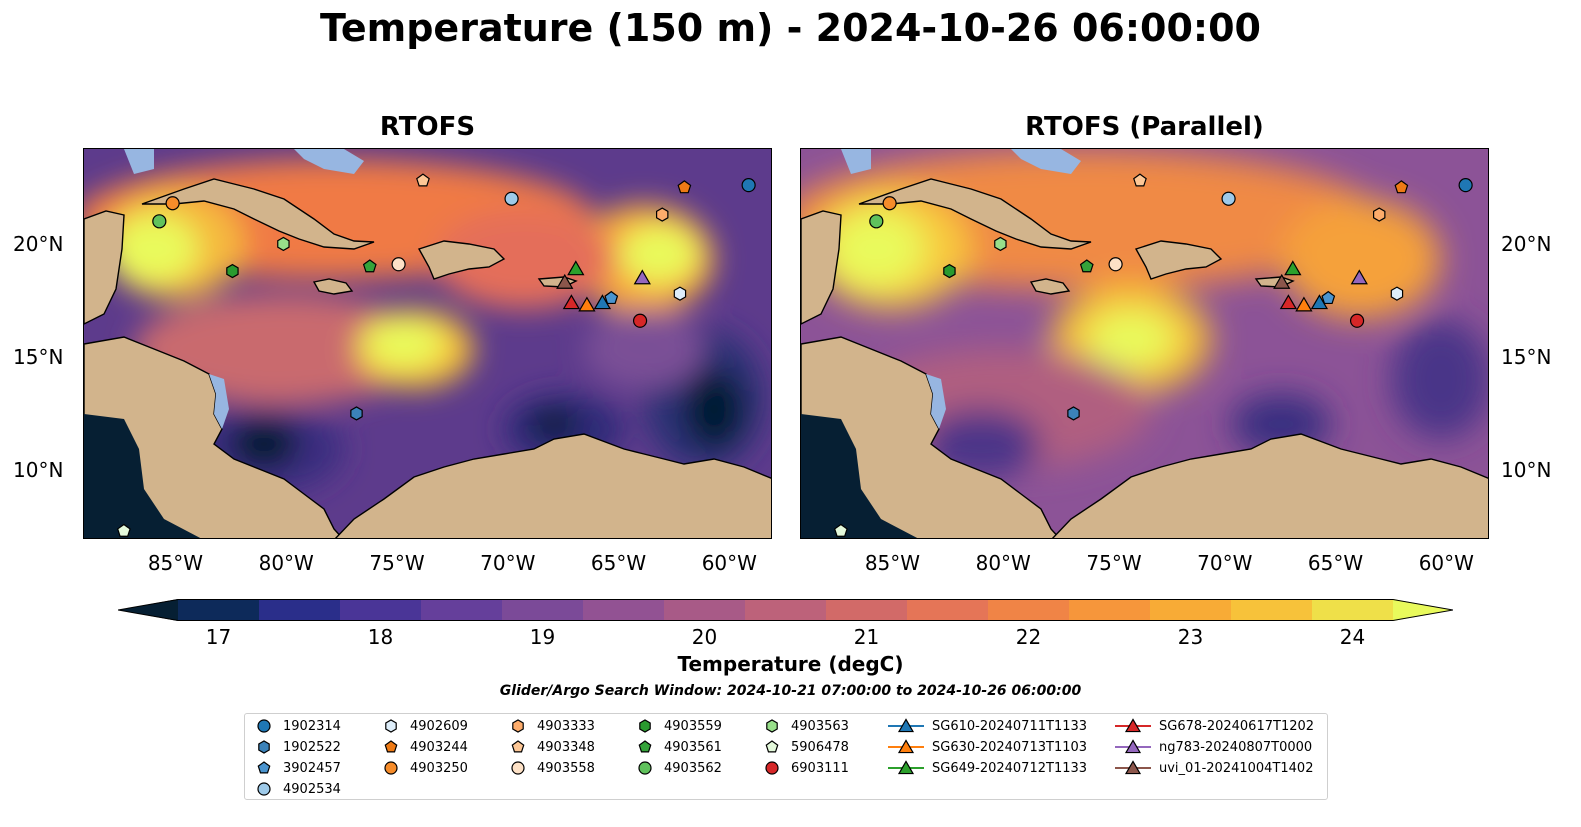  Describe the element at coordinates (805, 768) in the screenshot. I see `legend-item: 6903111` at that location.